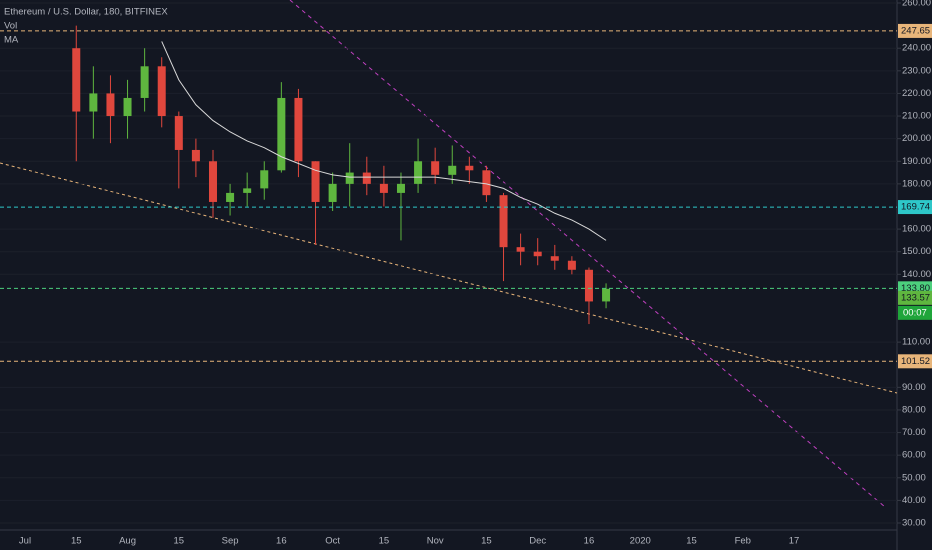  What do you see at coordinates (914, 409) in the screenshot?
I see `y-tick-label: 80.00` at bounding box center [914, 409].